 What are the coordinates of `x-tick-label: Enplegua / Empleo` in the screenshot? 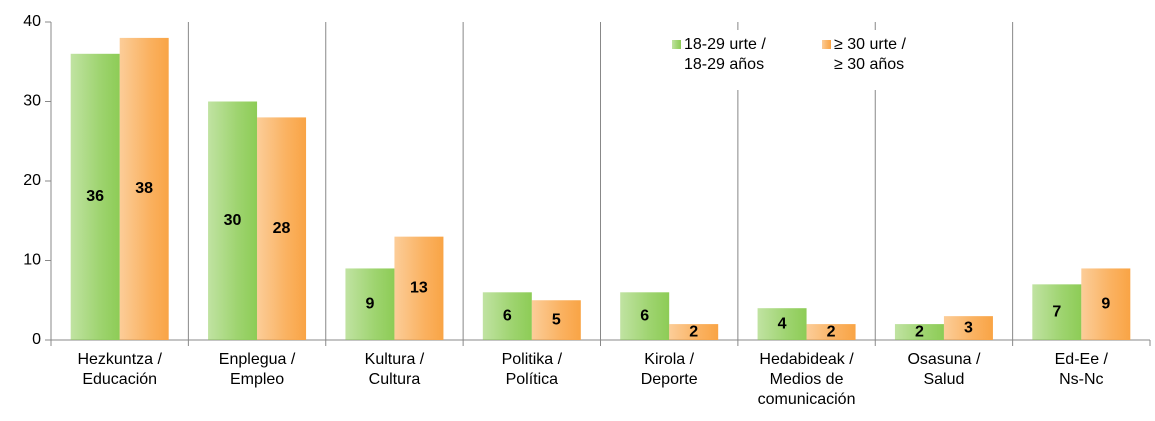 It's located at (257, 369).